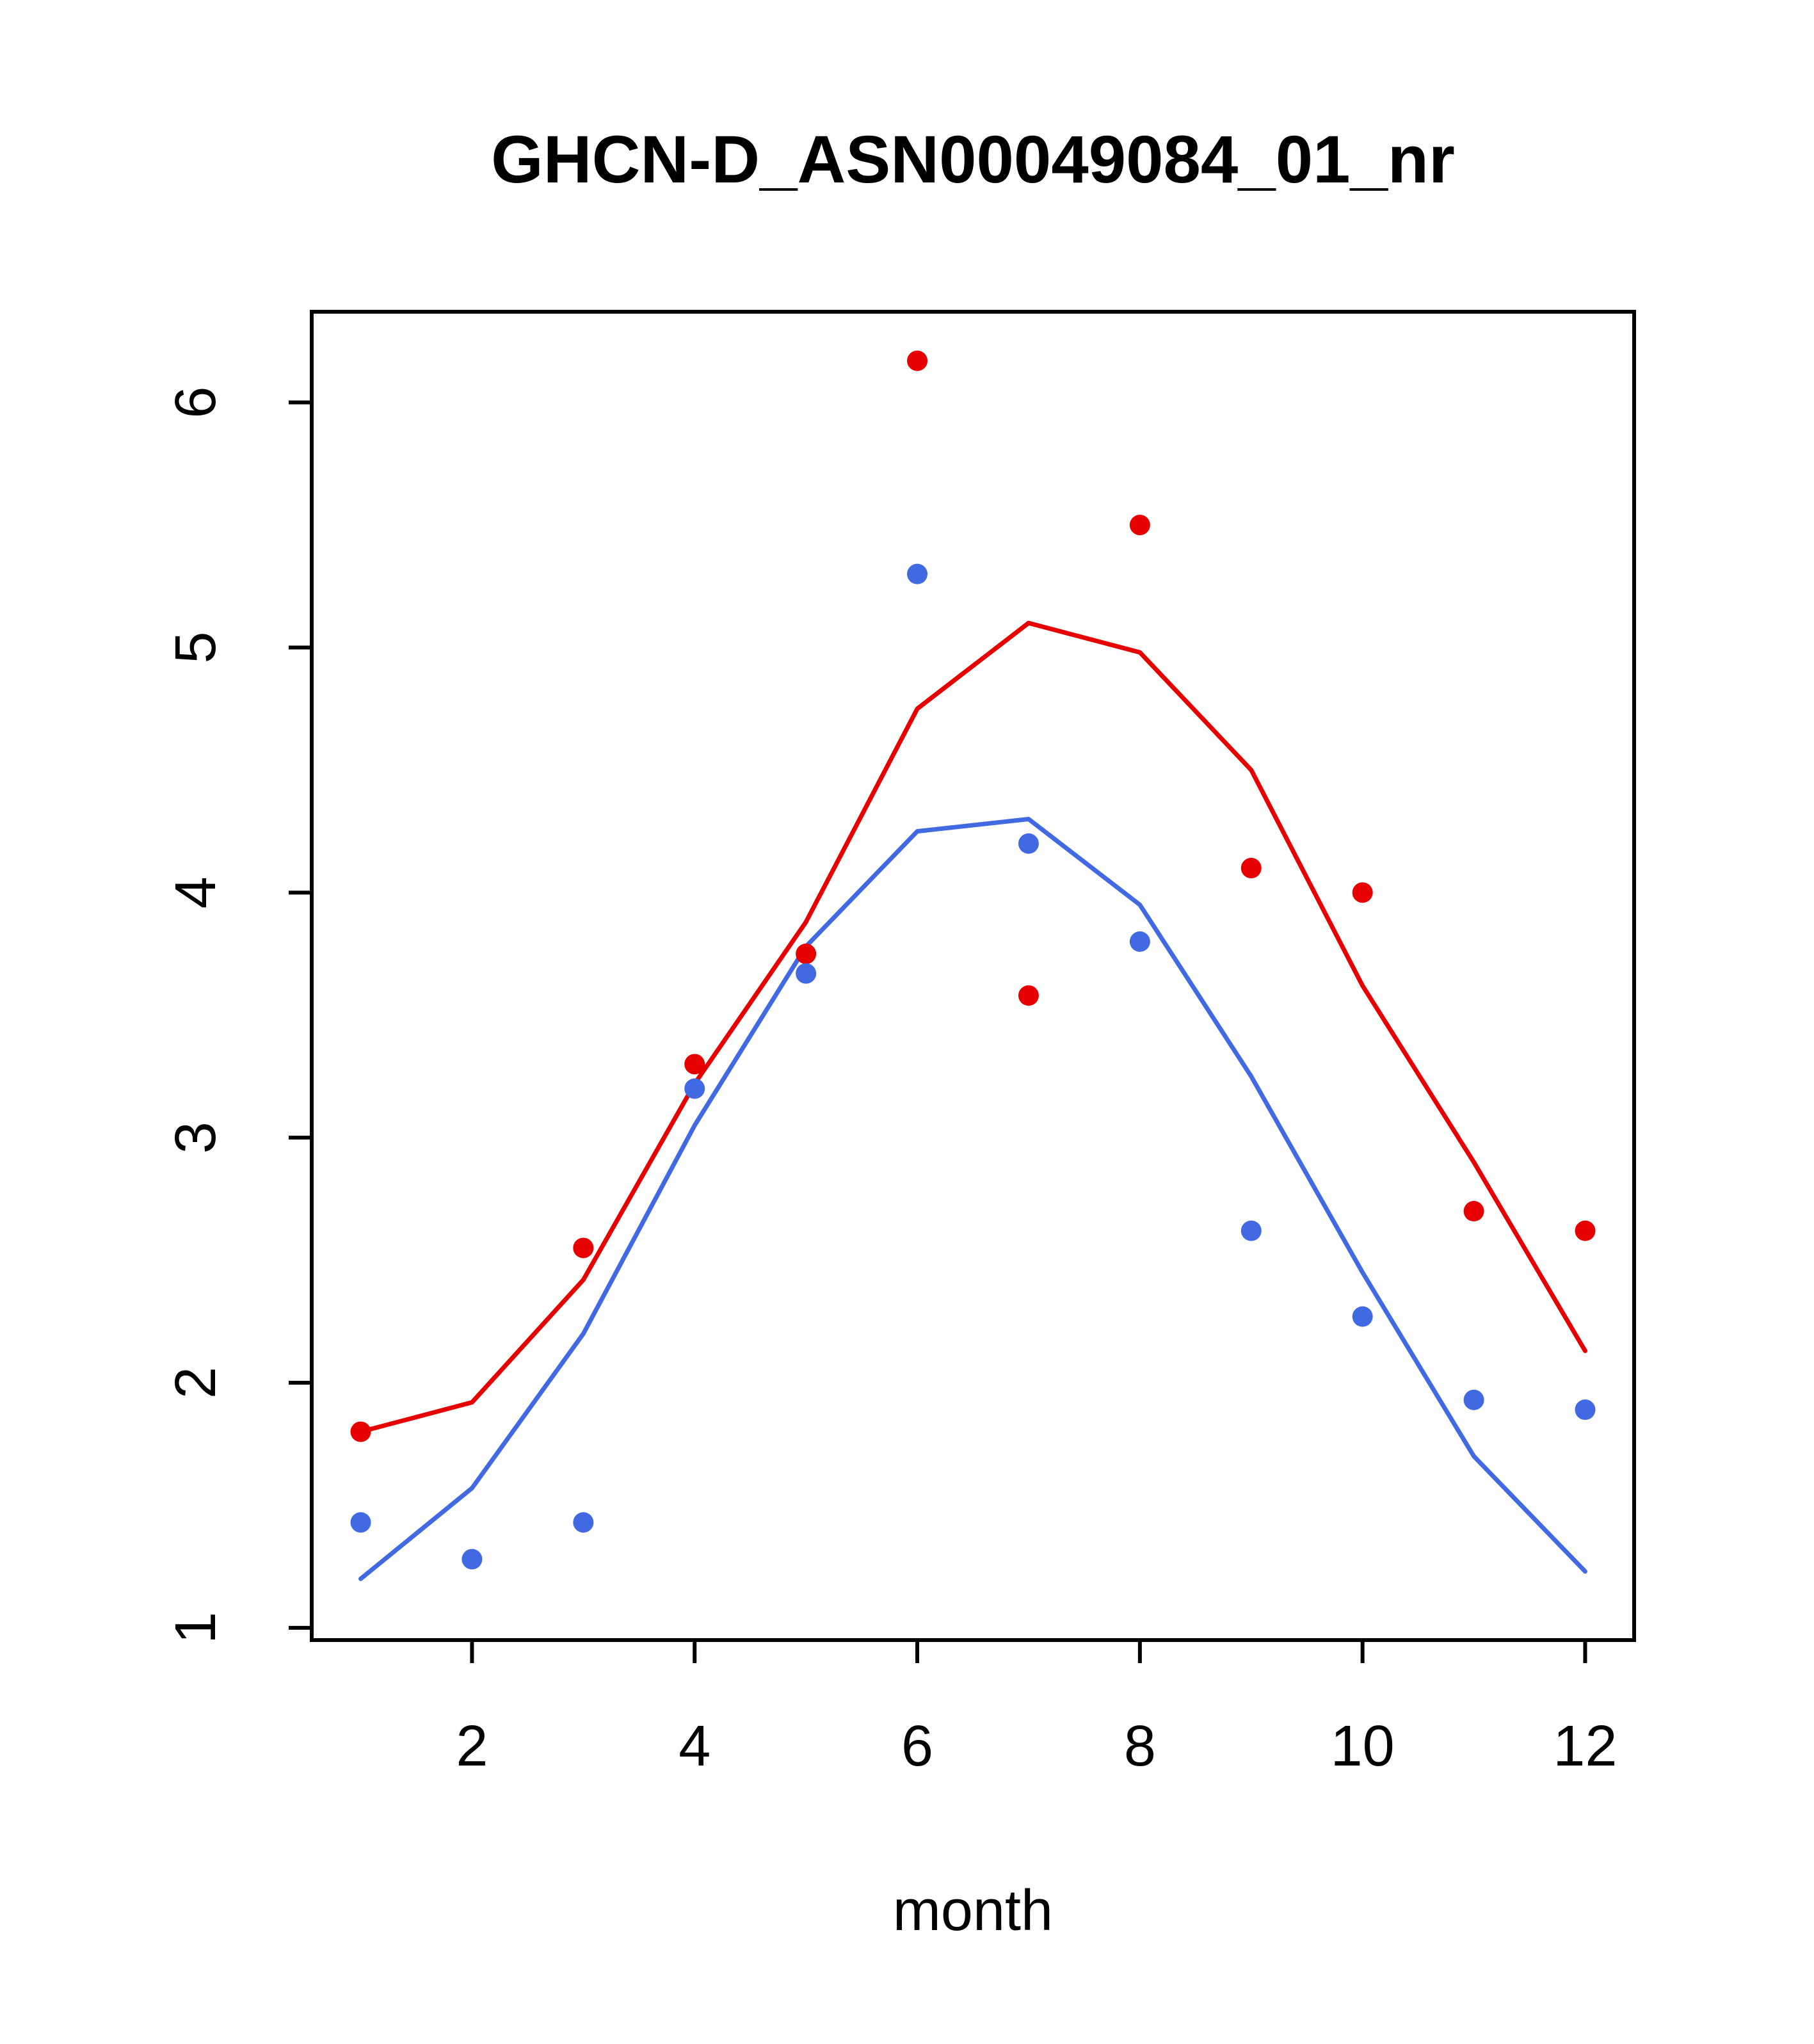 This screenshot has height=2044, width=1814. I want to click on chart-title: GHCN-D_ASN00049084_01_nr, so click(973, 159).